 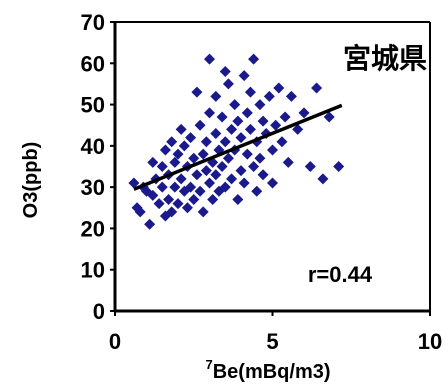 I want to click on correlation-annotation: r=0.44, so click(x=340, y=274).